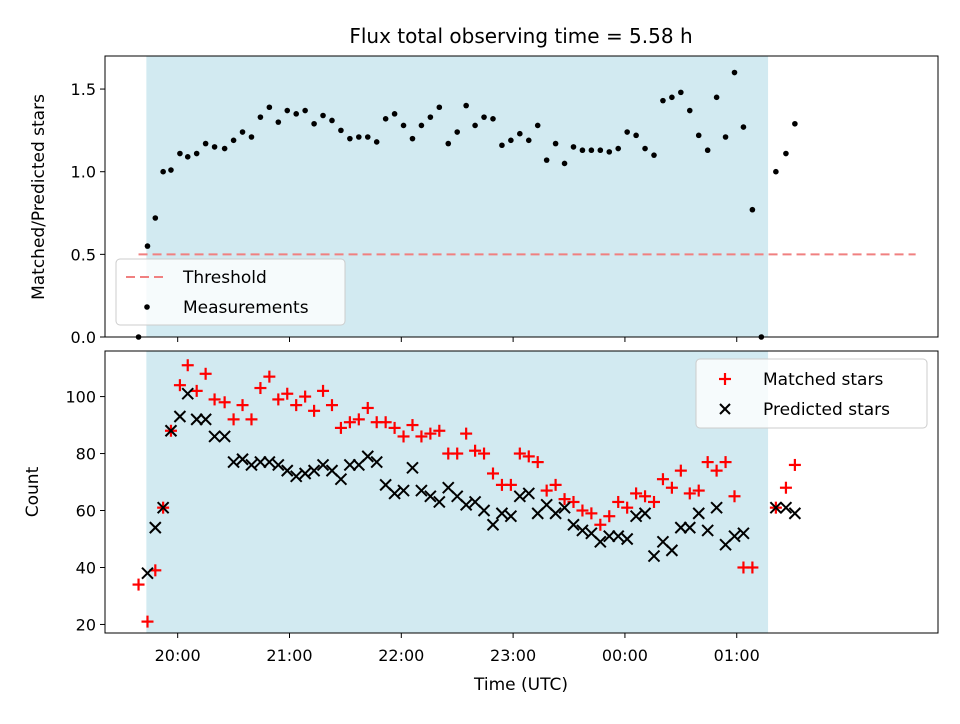 This screenshot has height=724, width=960. I want to click on y-tick-label: 60, so click(86, 511).